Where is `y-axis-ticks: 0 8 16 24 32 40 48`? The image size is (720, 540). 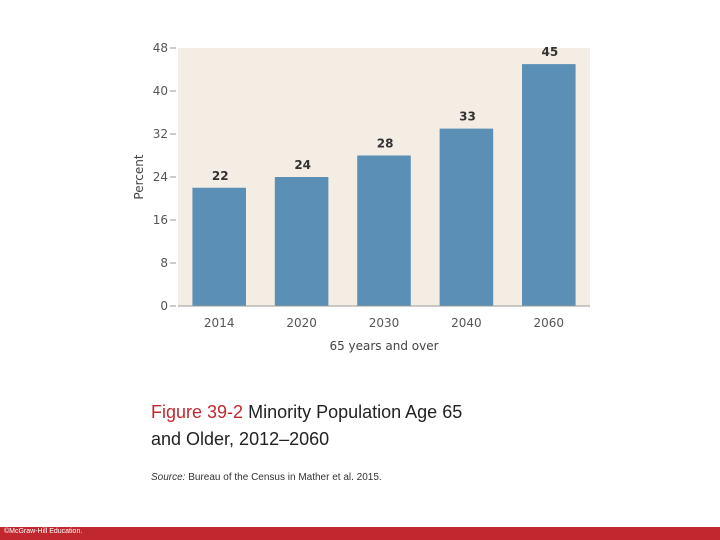 y-axis-ticks: 0 8 16 24 32 40 48 is located at coordinates (164, 177).